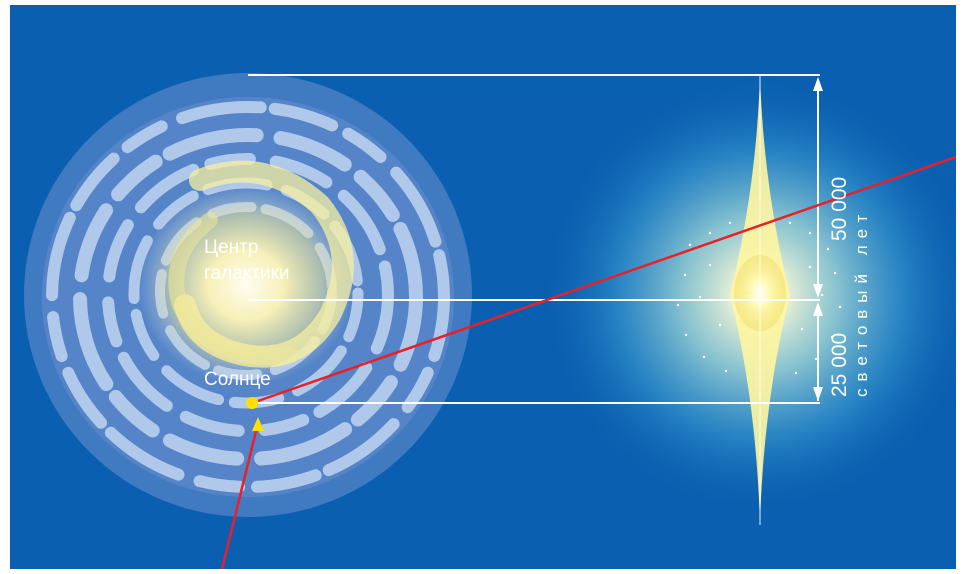  I want to click on sun-pointer-arrowhead, so click(258, 424).